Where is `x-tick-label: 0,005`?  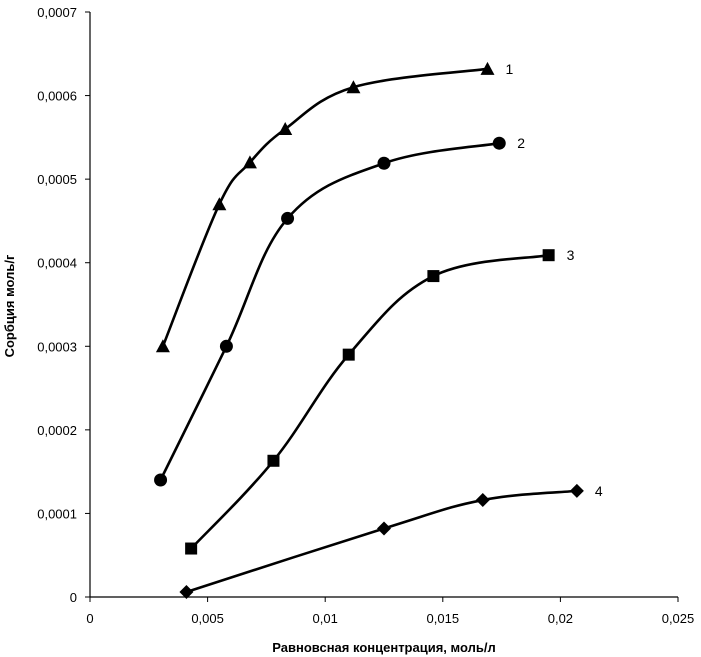
x-tick-label: 0,005 is located at coordinates (207, 618).